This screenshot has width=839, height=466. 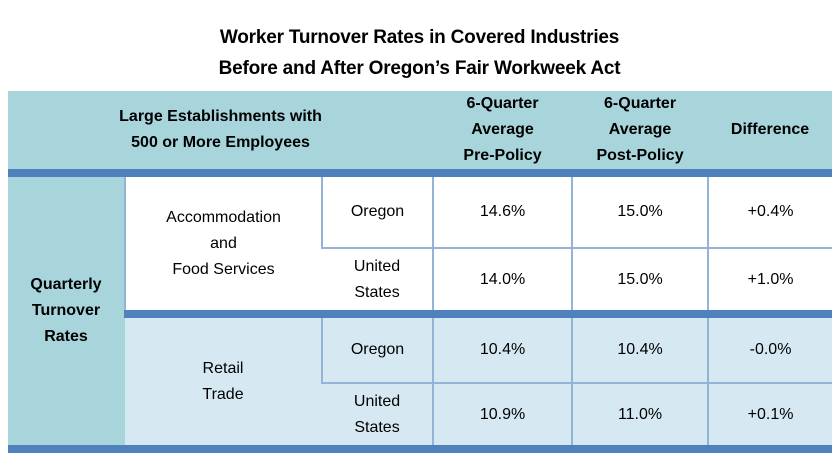 What do you see at coordinates (502, 281) in the screenshot?
I see `cell-pre-policy: 14.0%` at bounding box center [502, 281].